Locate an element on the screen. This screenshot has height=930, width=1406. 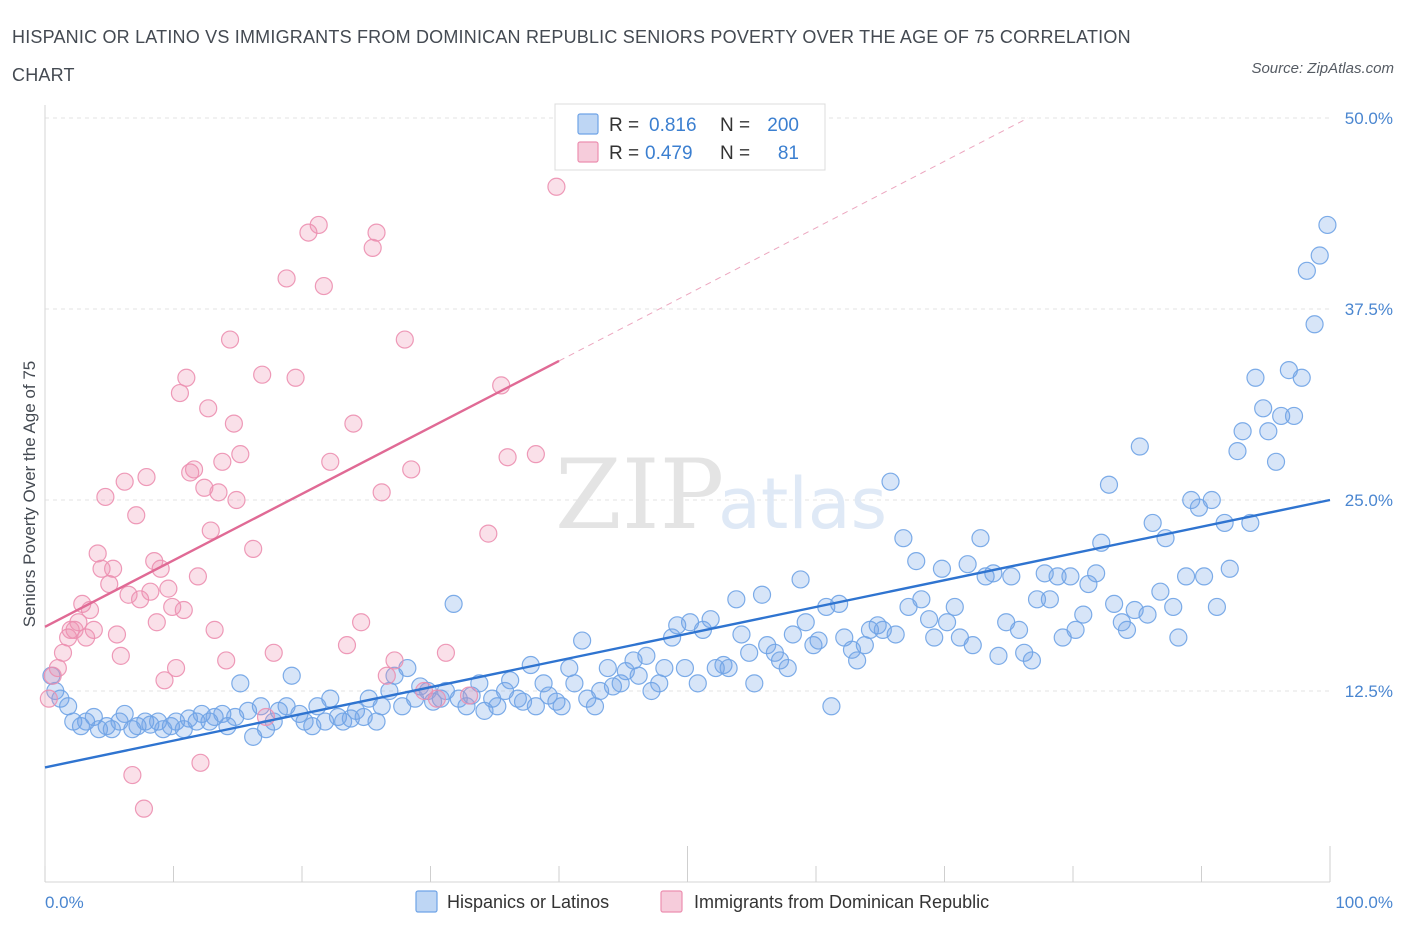
stats-legend: R = 0.816 N = 200 R = 0.479 N = 81 is located at coordinates (690, 137).